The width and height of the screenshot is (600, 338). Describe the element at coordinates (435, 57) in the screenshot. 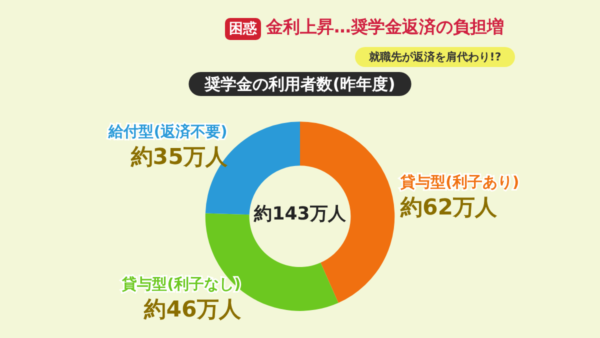

I see `text: 就職先が返済を肩代わり!?` at that location.